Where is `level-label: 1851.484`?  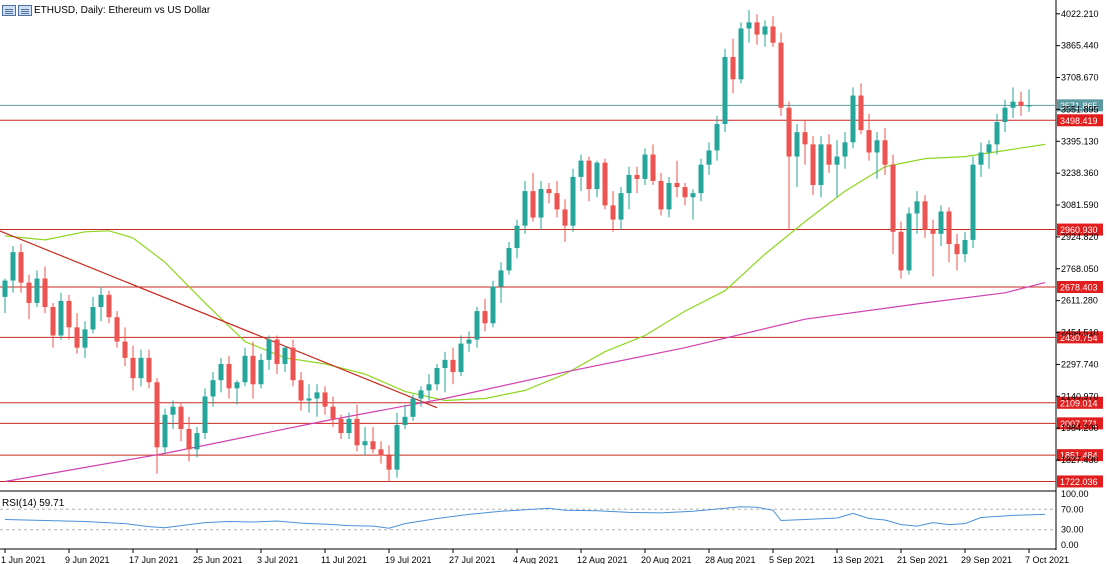 level-label: 1851.484 is located at coordinates (1079, 456).